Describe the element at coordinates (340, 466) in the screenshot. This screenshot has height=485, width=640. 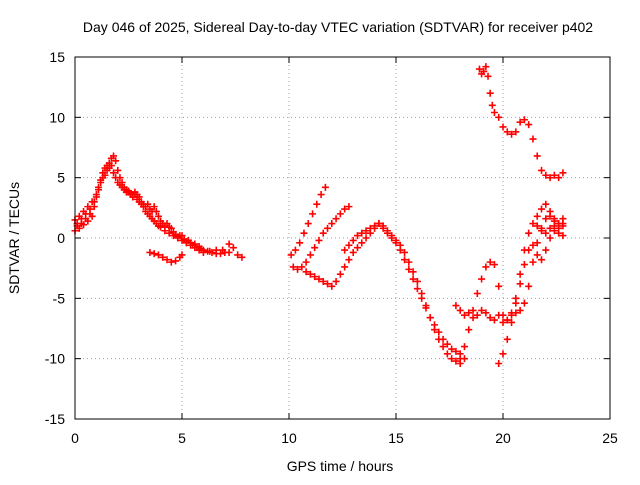
I see `x-axis-label: GPS time / hours` at that location.